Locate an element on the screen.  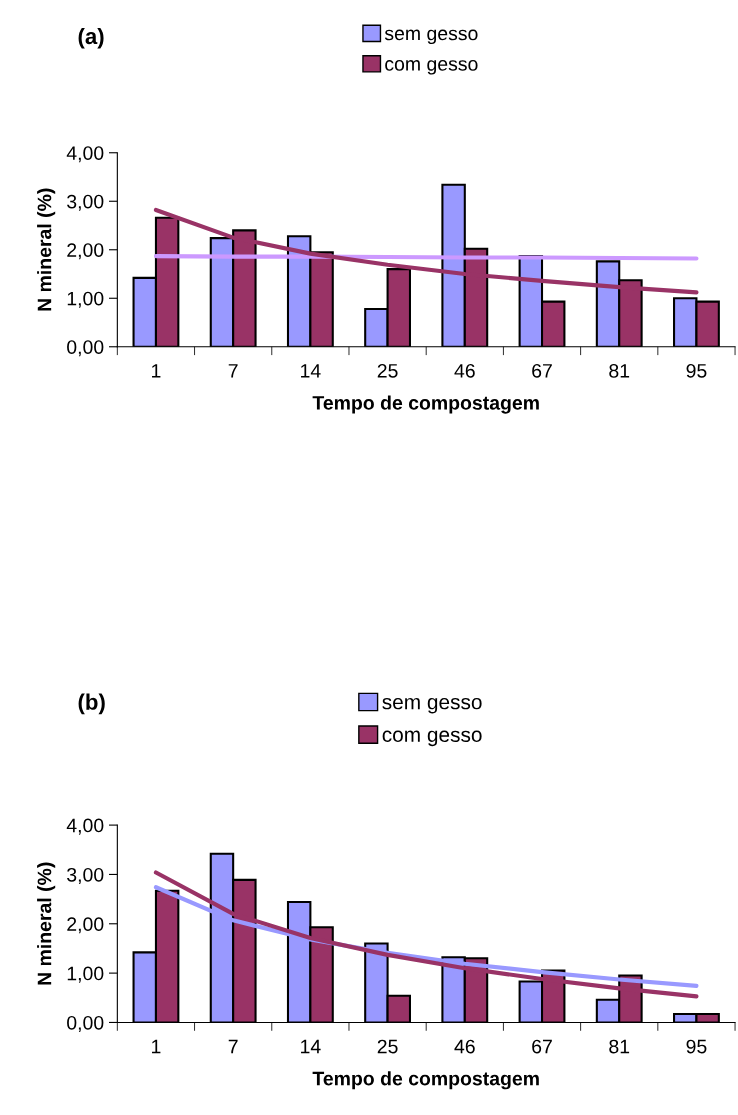
chart-title: (b) is located at coordinates (91, 704).